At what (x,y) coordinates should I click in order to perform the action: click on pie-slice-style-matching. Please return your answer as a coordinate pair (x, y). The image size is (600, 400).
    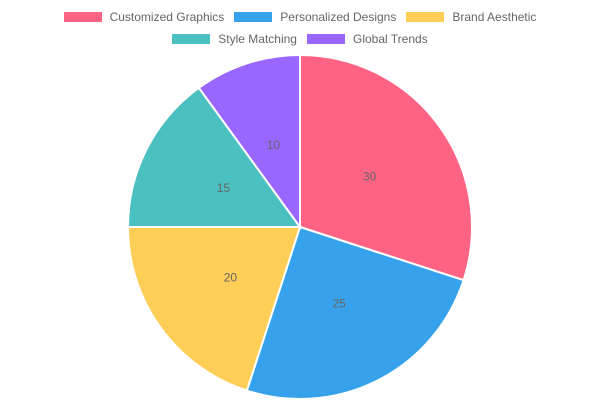
    Looking at the image, I should click on (214, 157).